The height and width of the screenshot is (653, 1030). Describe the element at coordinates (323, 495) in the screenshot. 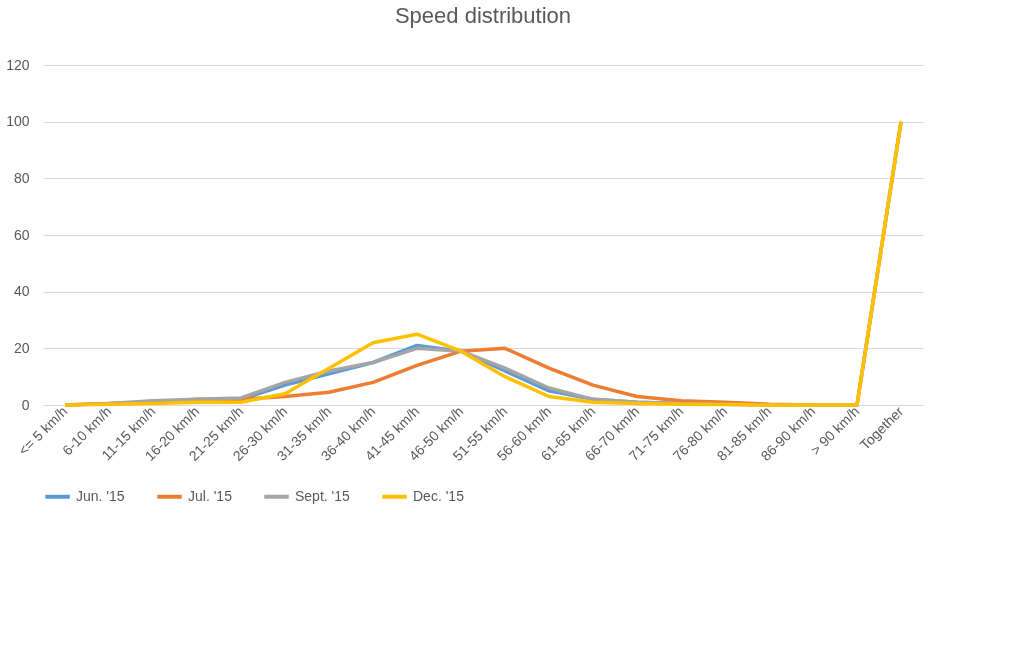

I see `legend-label: Sept. '15` at that location.